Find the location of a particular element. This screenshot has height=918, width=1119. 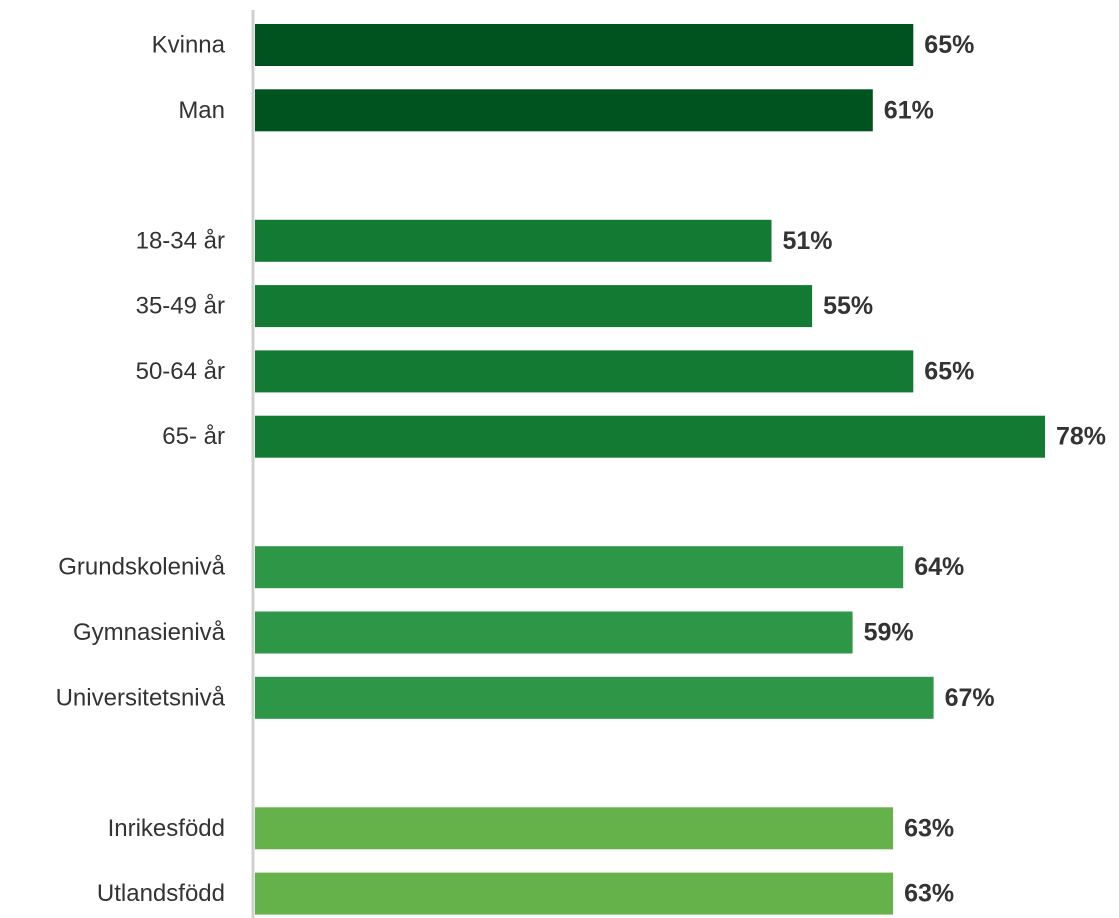

category-label: Inrikesfödd is located at coordinates (166, 828).